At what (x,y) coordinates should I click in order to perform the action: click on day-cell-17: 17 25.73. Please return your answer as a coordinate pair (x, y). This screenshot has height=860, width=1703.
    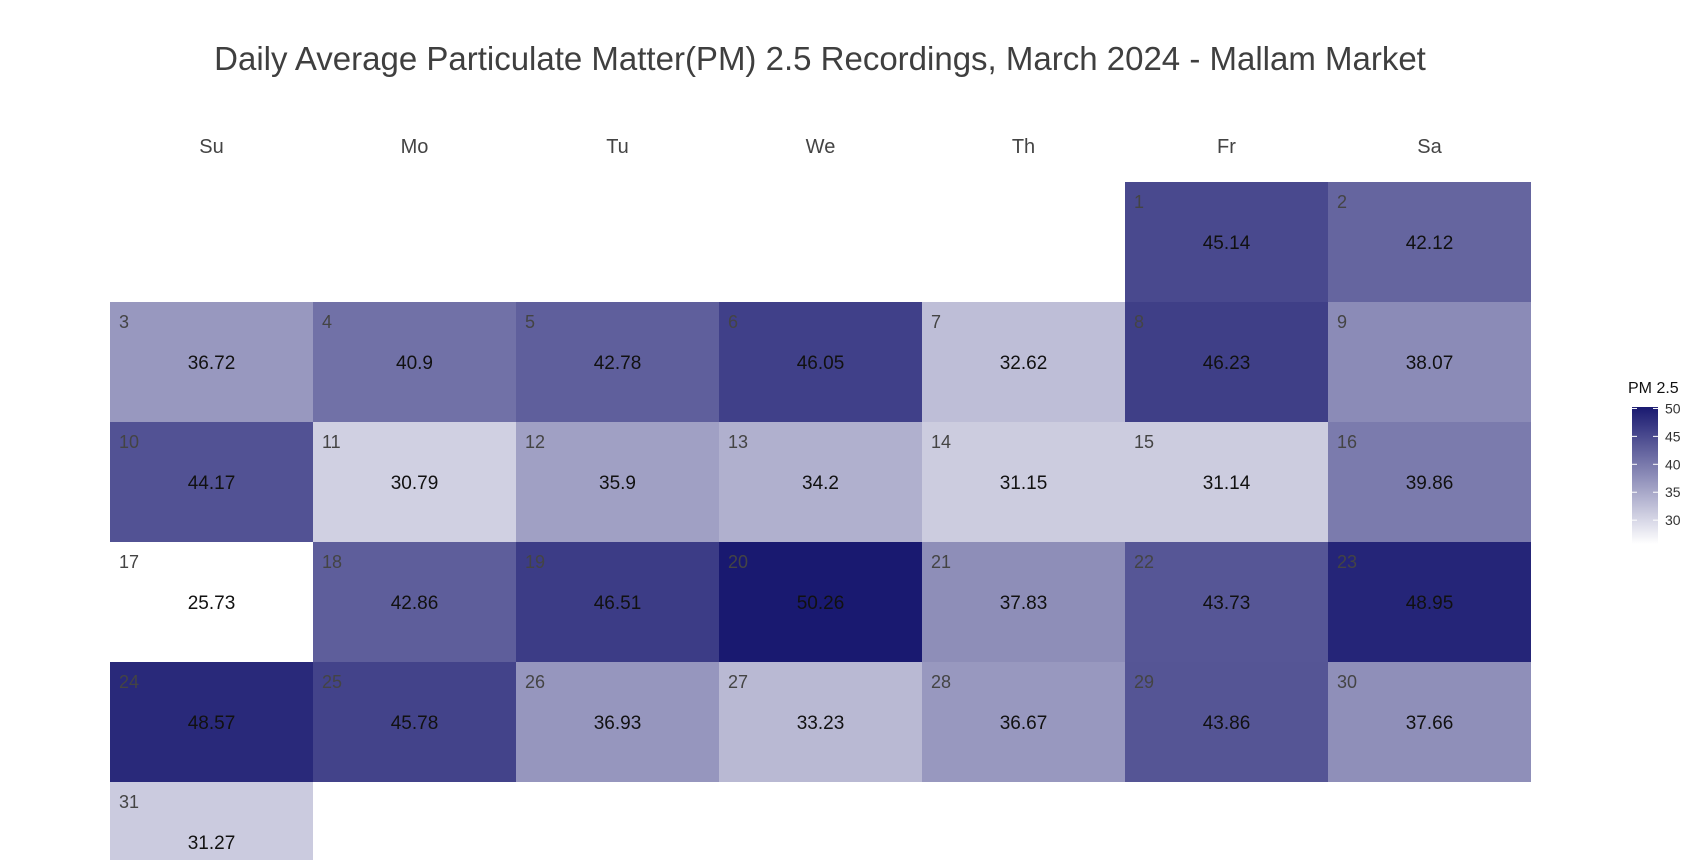
    Looking at the image, I should click on (211, 602).